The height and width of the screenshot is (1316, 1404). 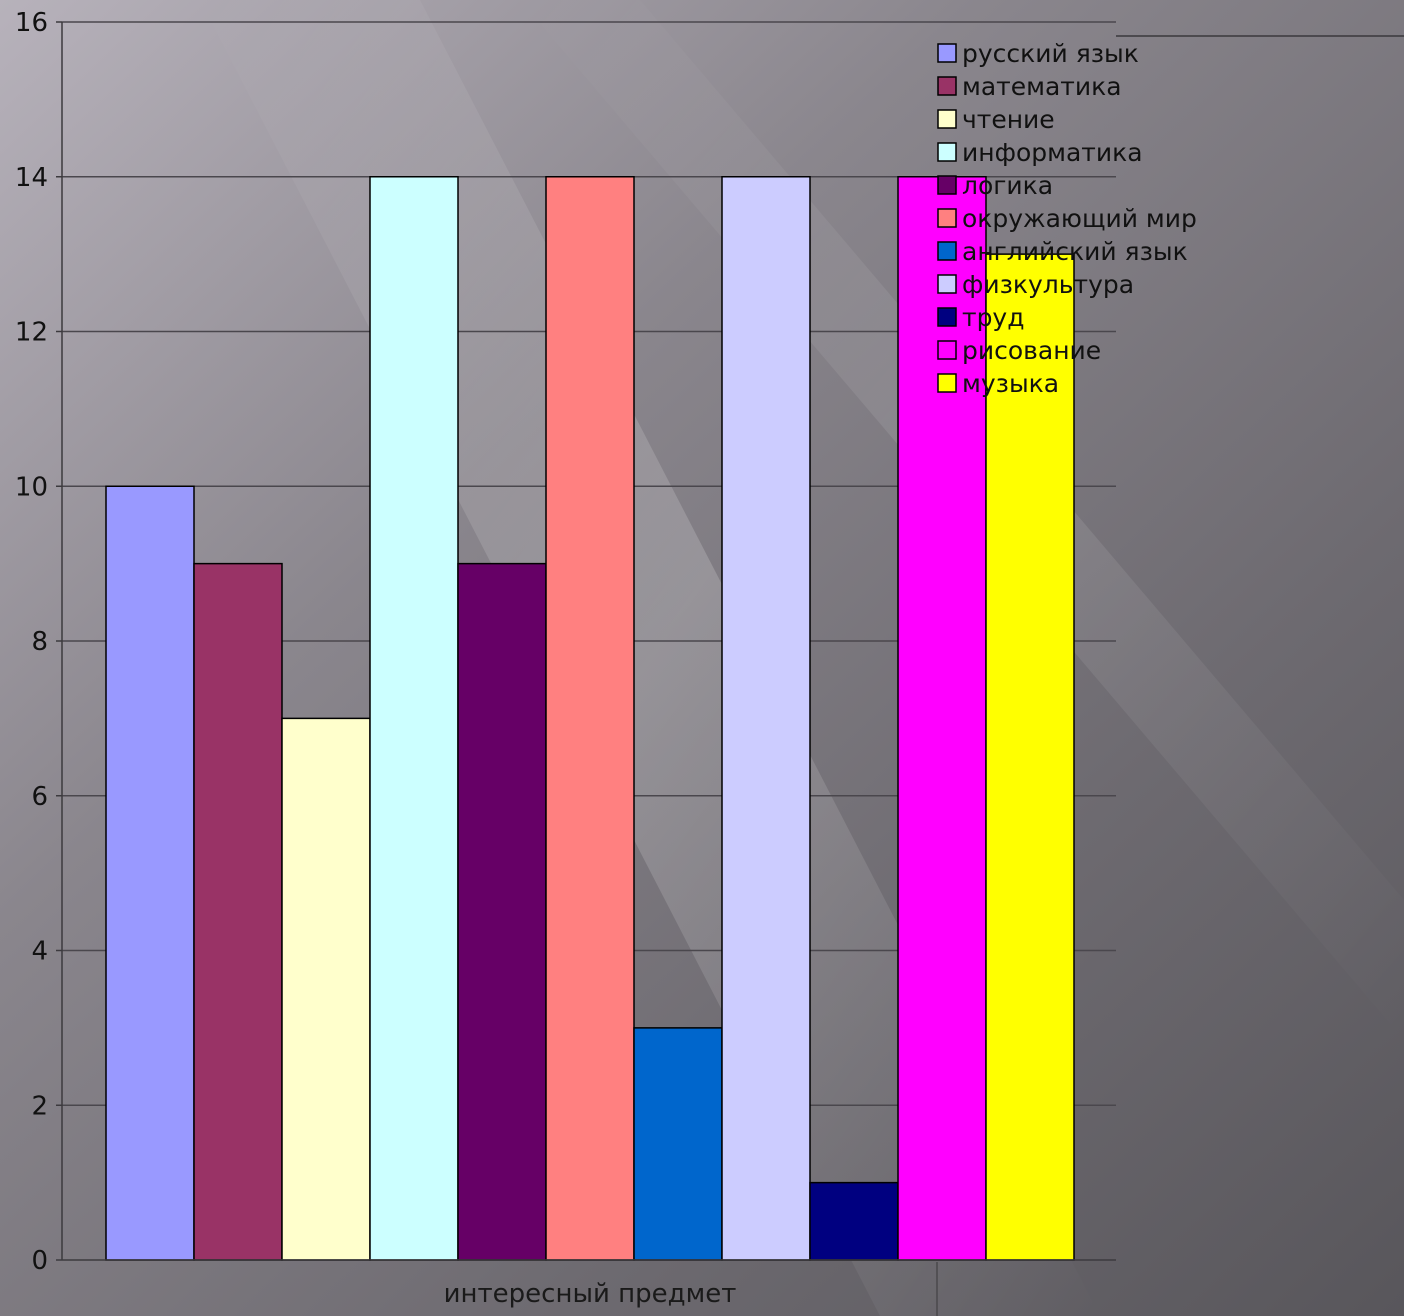 What do you see at coordinates (39, 797) in the screenshot?
I see `y-tick-label: 6` at bounding box center [39, 797].